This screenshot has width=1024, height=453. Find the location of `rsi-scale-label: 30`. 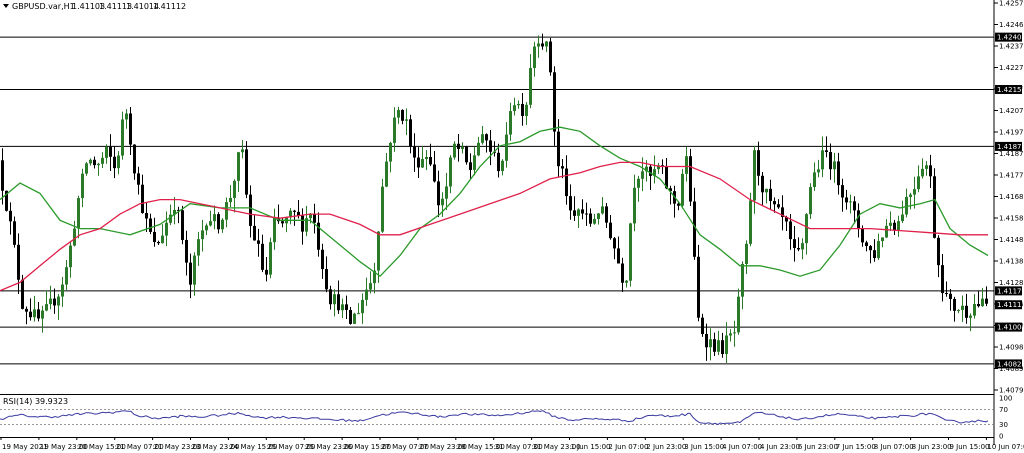

rsi-scale-label: 30 is located at coordinates (1003, 425).